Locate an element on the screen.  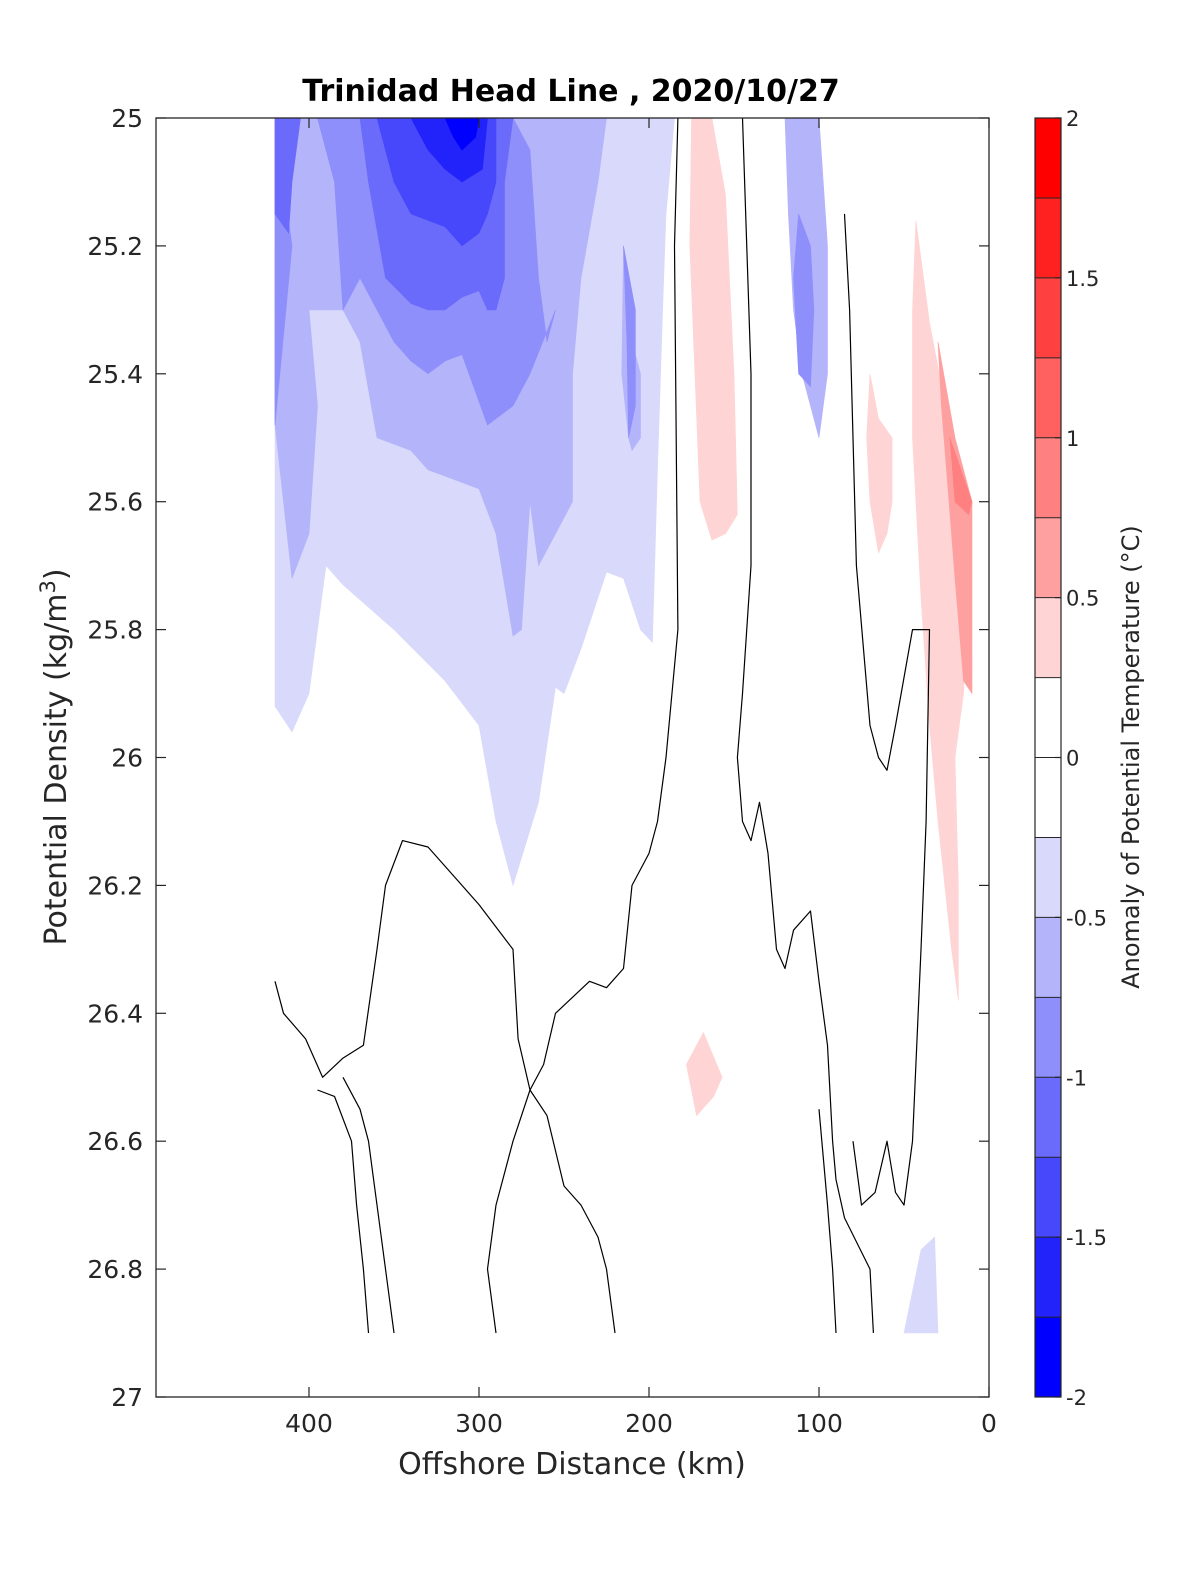
y-axis-label: Potential Density (kg/m3) is located at coordinates (55, 756).